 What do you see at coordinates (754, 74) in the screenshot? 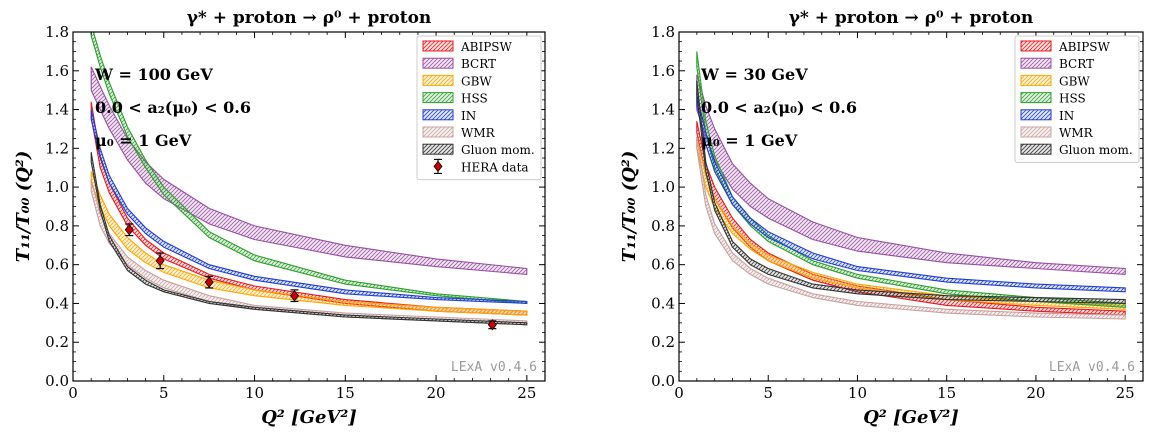
I see `annotation: W = 30 GeV` at bounding box center [754, 74].